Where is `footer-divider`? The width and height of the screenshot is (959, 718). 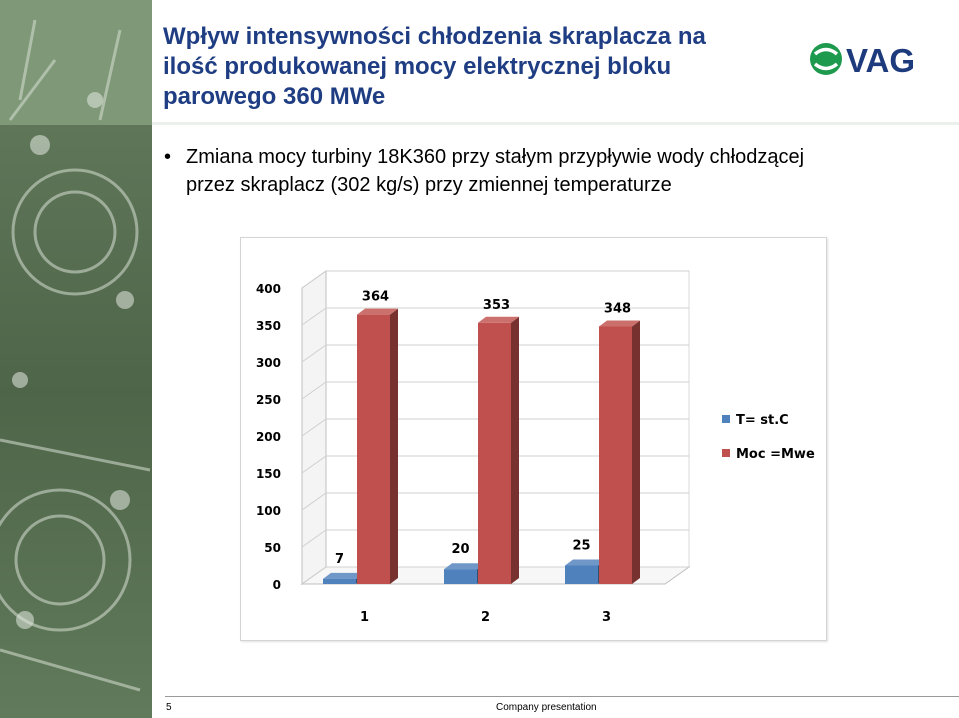
footer-divider is located at coordinates (562, 696).